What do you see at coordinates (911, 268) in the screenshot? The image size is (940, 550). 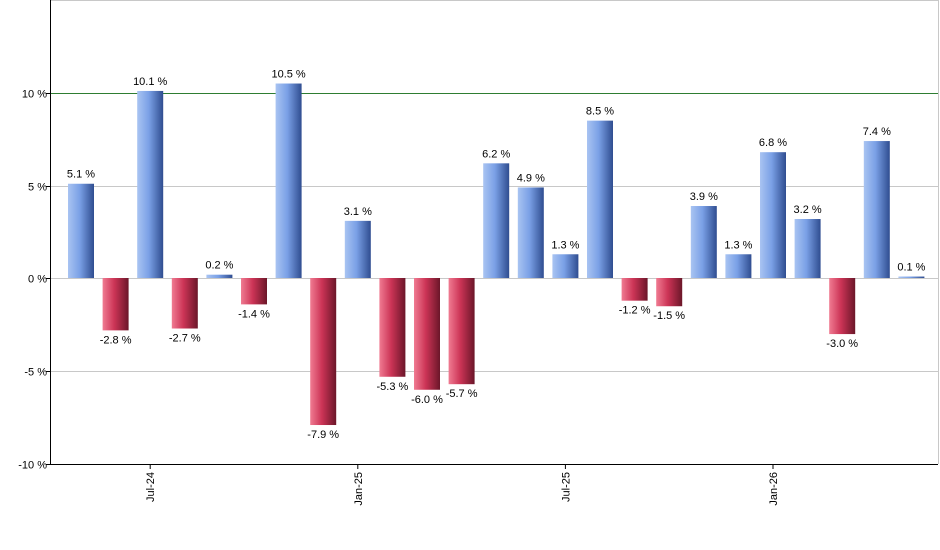 I see `data-label-24: 0.1 %` at bounding box center [911, 268].